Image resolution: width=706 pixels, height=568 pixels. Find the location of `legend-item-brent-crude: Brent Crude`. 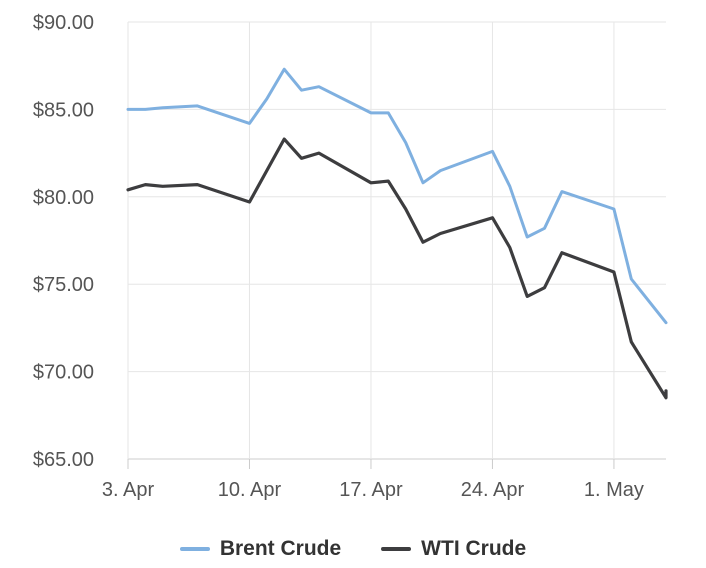

legend-item-brent-crude: Brent Crude is located at coordinates (260, 549).